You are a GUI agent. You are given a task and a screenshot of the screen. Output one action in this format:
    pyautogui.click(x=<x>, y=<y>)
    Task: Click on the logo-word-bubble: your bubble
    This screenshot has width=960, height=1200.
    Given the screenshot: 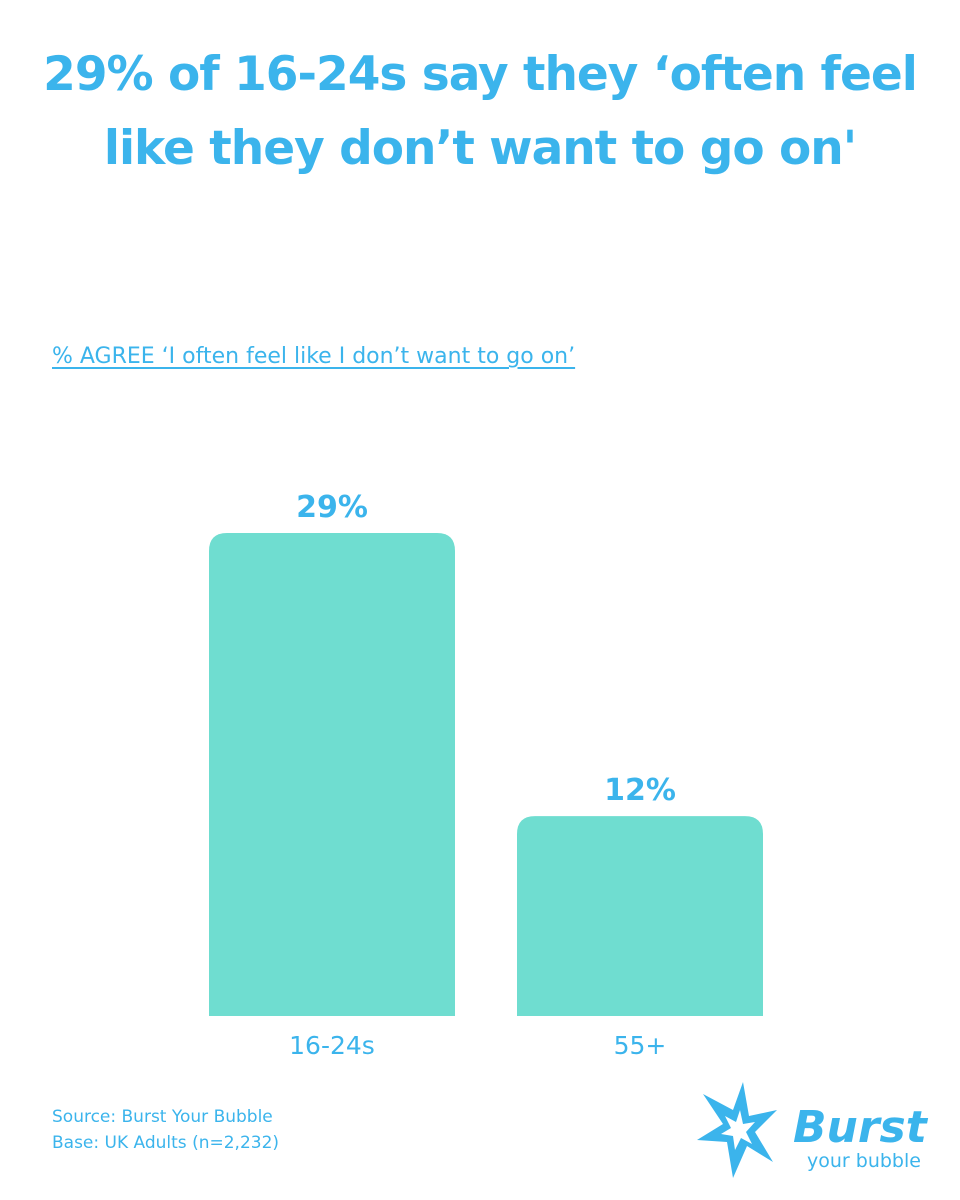 What is the action you would take?
    pyautogui.click(x=864, y=1161)
    